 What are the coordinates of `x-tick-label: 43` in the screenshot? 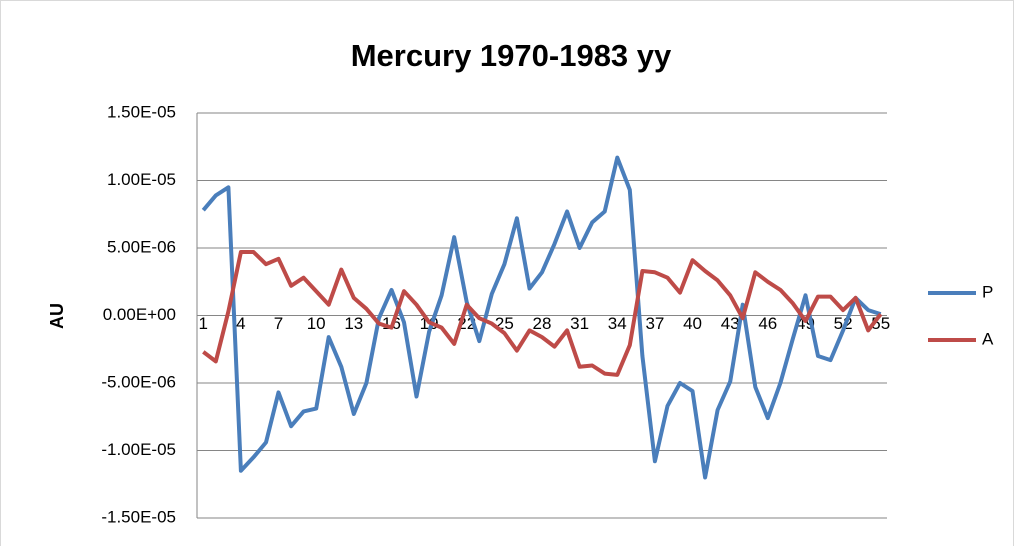 It's located at (730, 323).